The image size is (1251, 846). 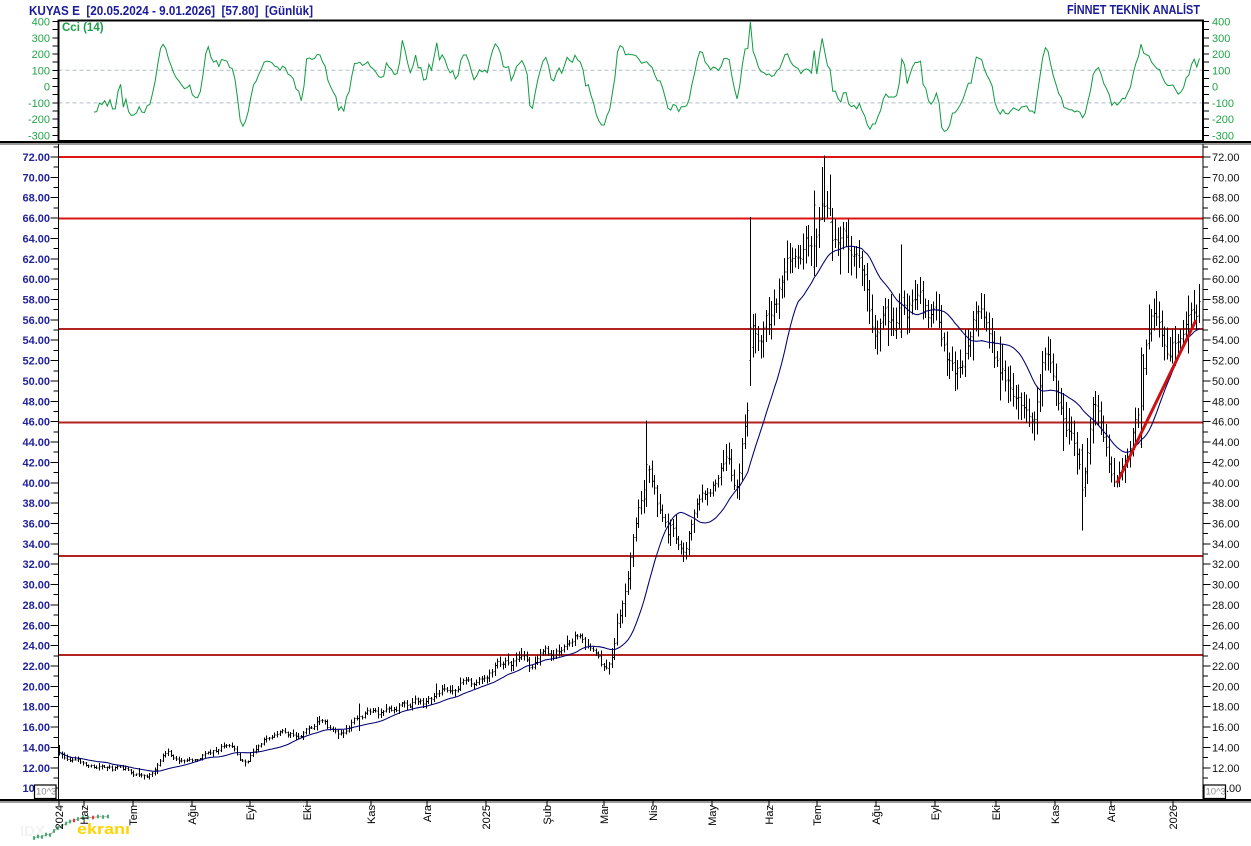 What do you see at coordinates (1174, 817) in the screenshot?
I see `svg-text: 2026` at bounding box center [1174, 817].